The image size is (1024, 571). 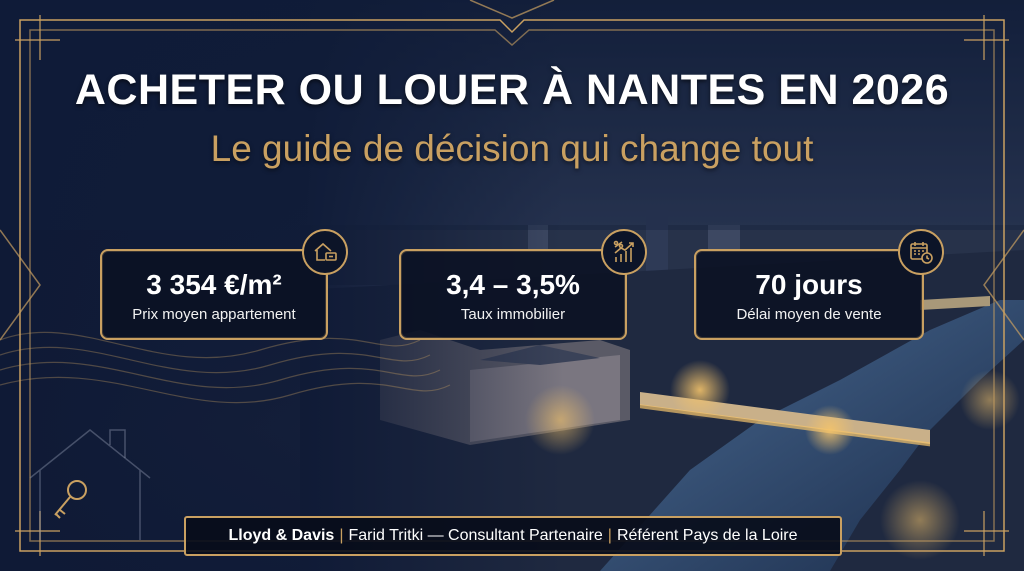 What do you see at coordinates (513, 314) in the screenshot?
I see `stat-label: Taux immobilier` at bounding box center [513, 314].